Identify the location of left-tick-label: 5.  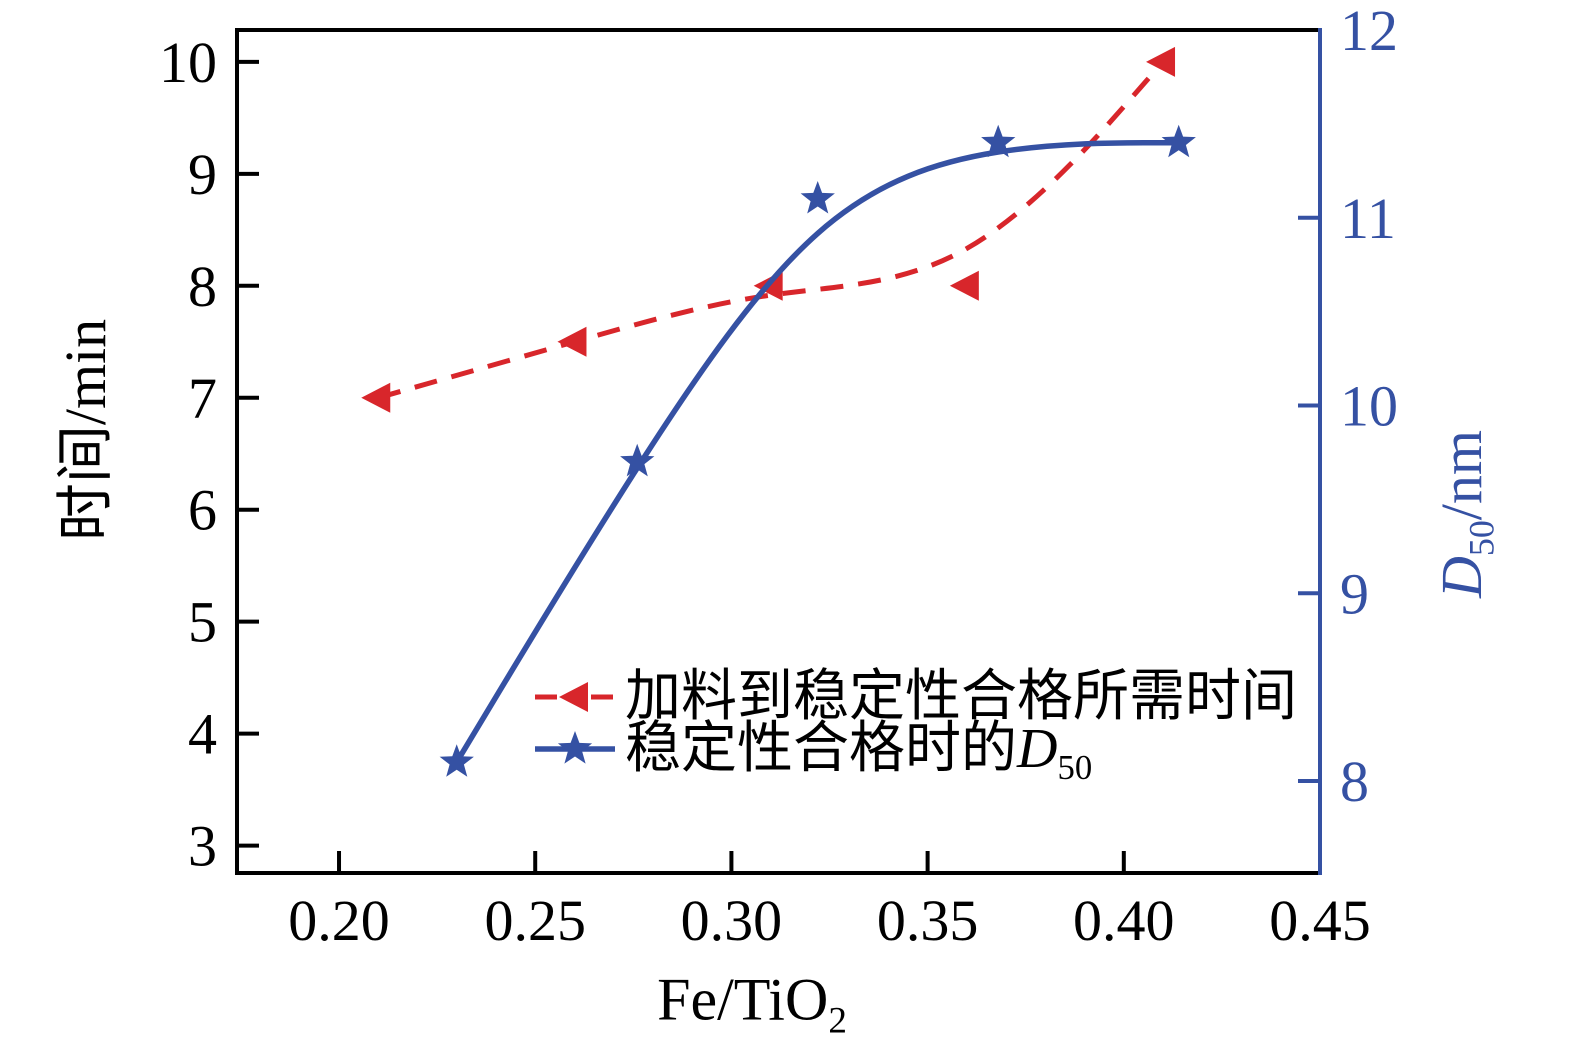
(202, 622).